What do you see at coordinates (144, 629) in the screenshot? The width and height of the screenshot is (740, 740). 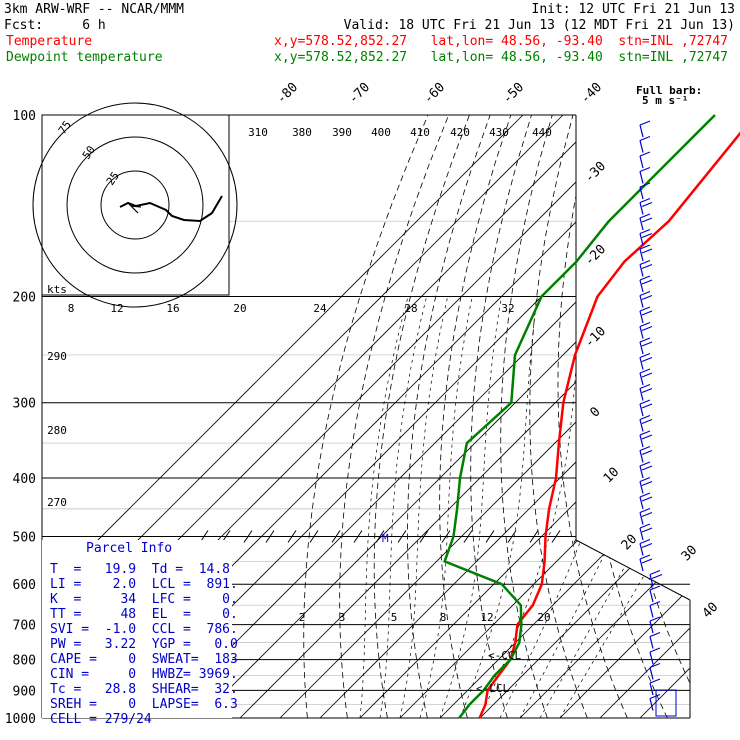 I see `parcel-info-row: SVI = -1.0 CCL = 786.` at bounding box center [144, 629].